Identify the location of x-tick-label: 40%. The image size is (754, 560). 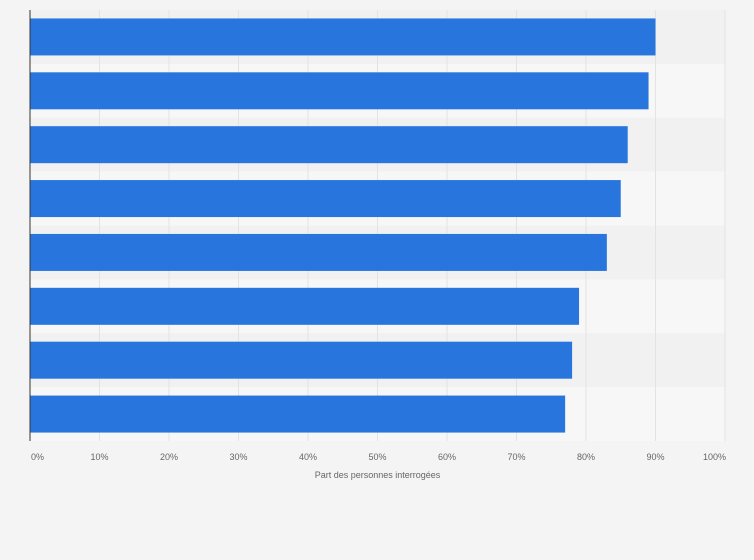
(308, 457).